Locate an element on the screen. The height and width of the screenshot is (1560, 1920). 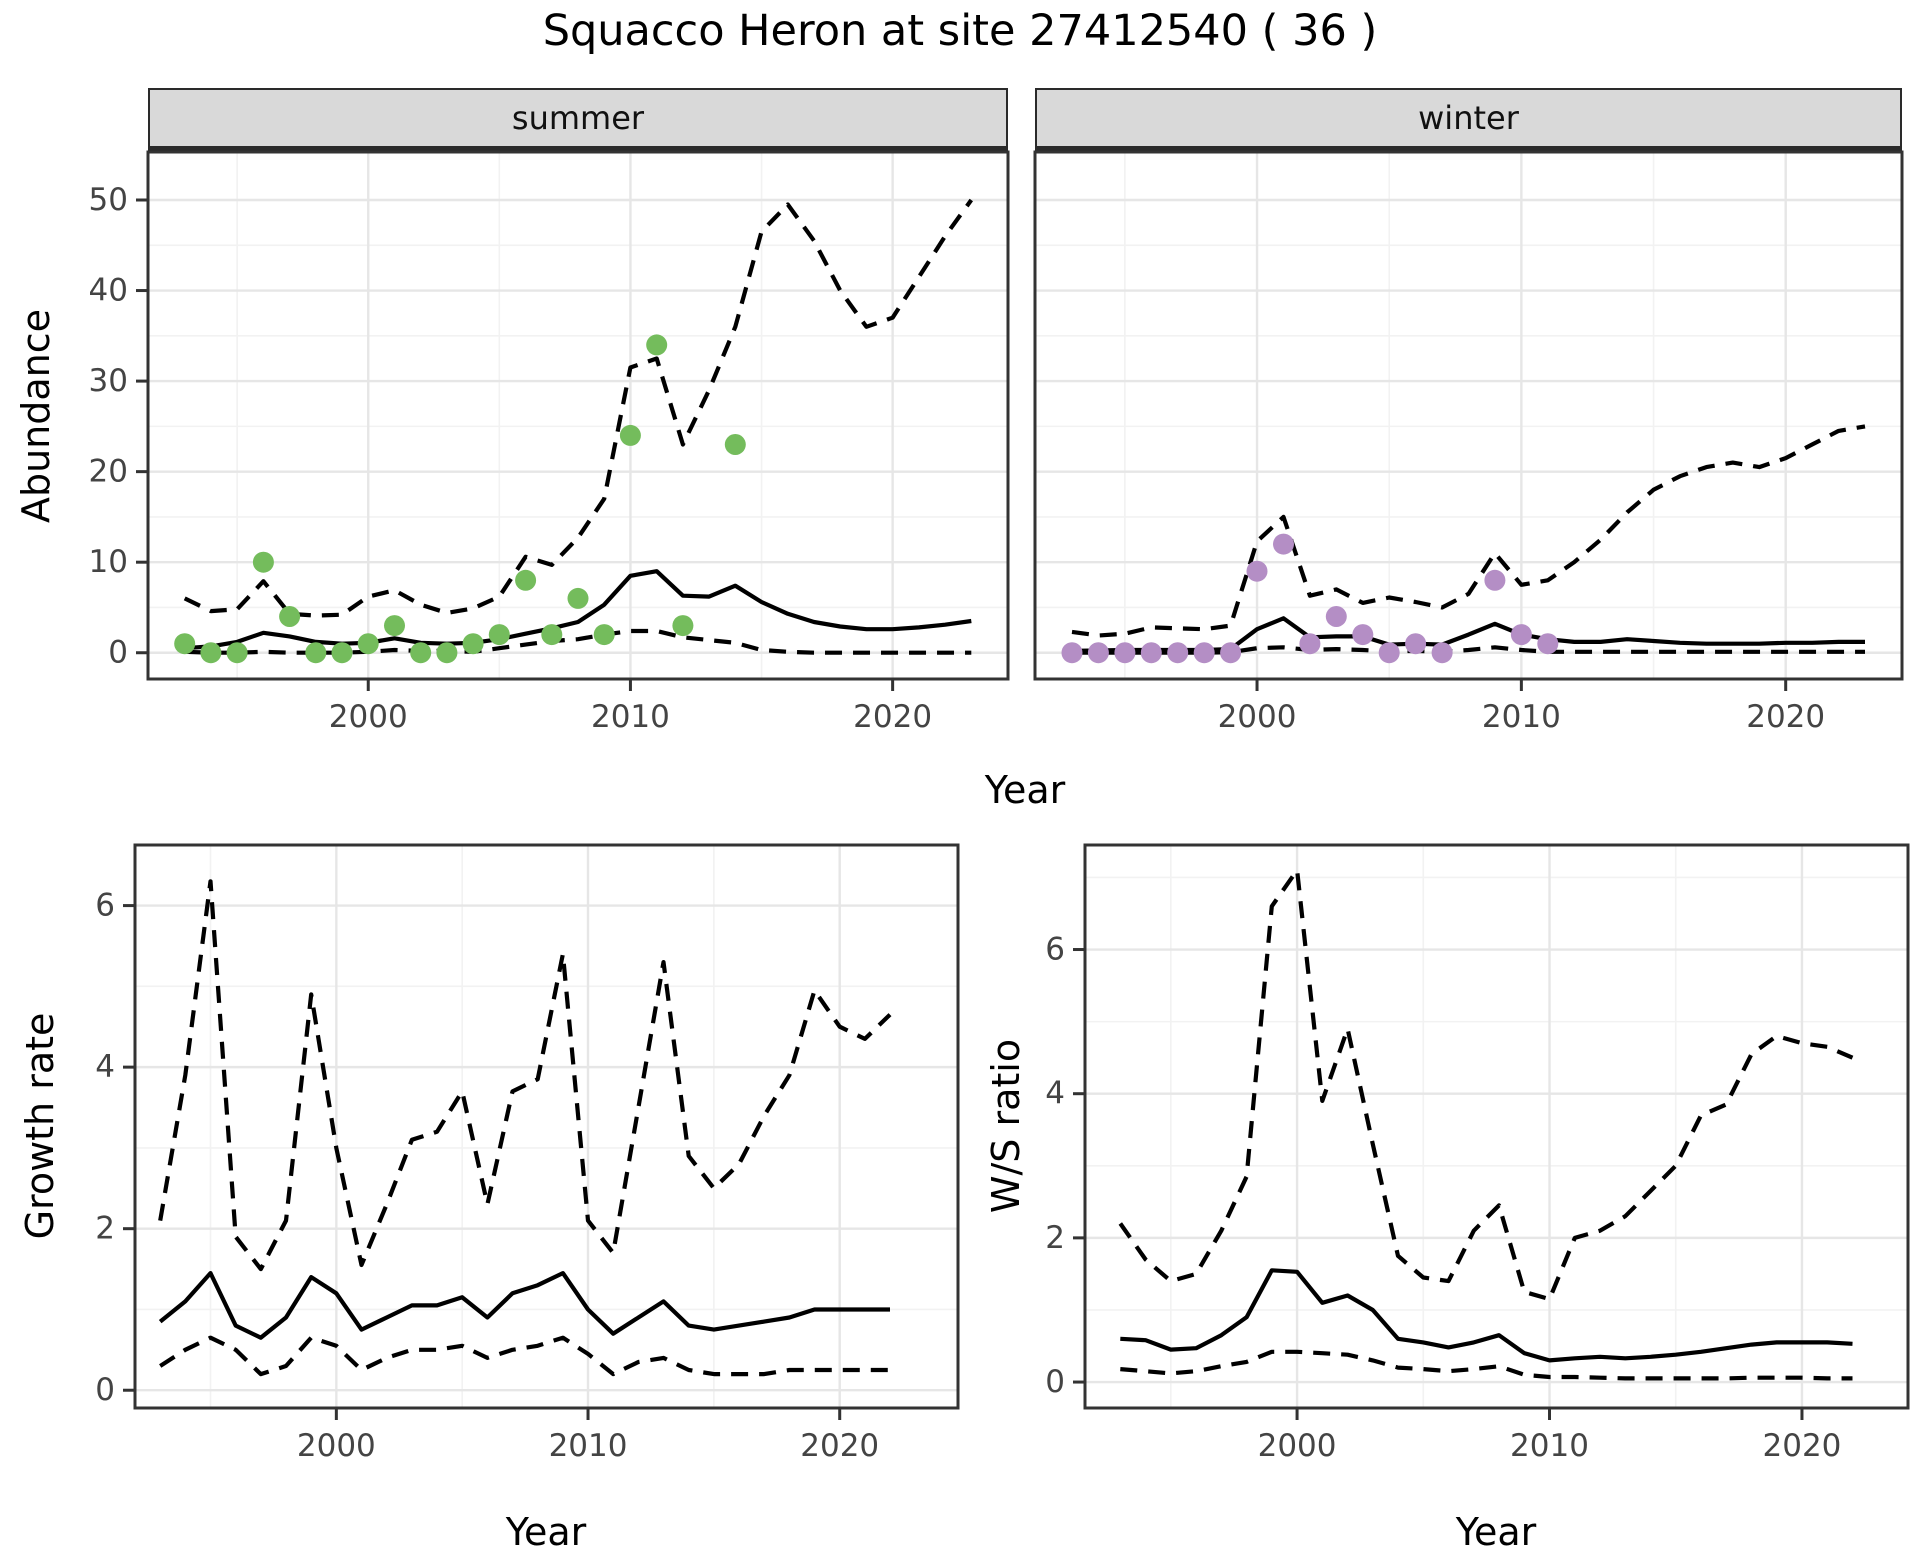
y-axis-title-growth-rate: Growth rate is located at coordinates (40, 1126).